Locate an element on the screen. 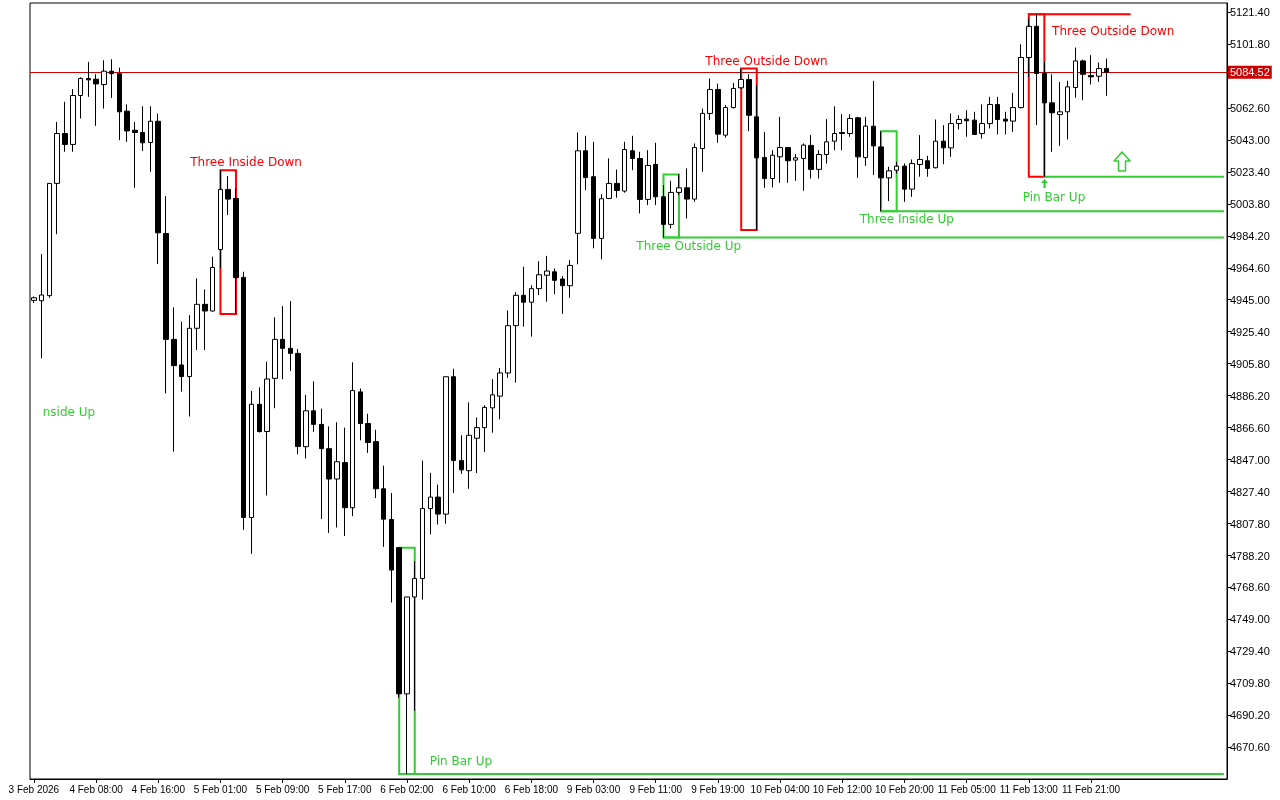 Image resolution: width=1280 pixels, height=800 pixels. y-tick-label: 5062.60 is located at coordinates (1250, 107).